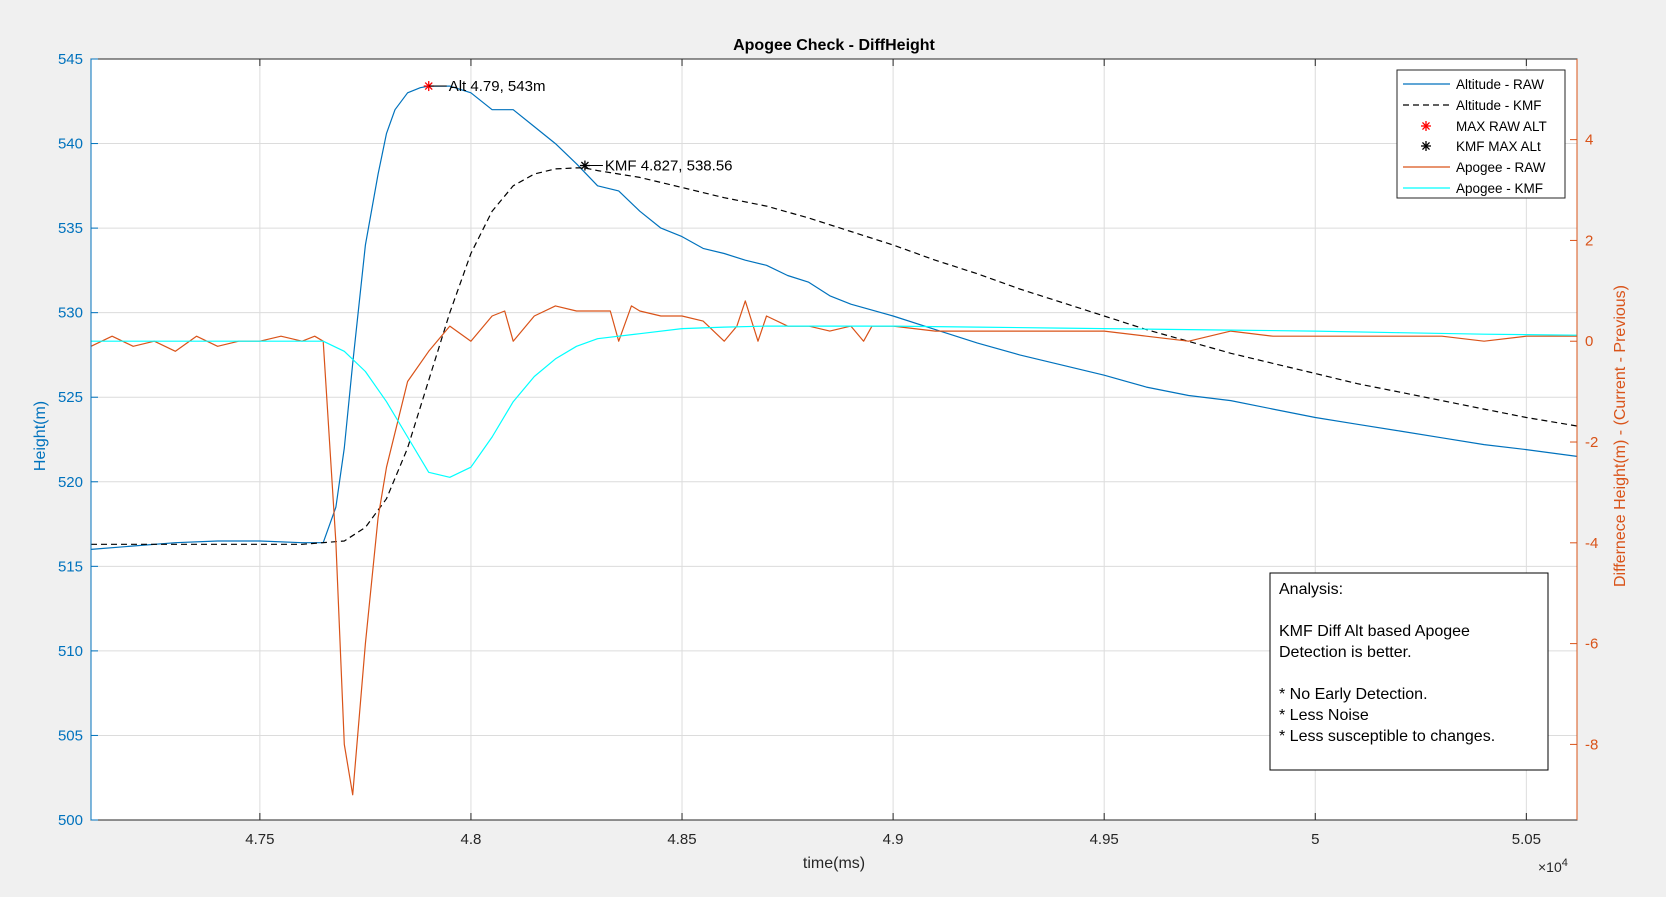  I want to click on y-left-tick-label: 545, so click(70, 59).